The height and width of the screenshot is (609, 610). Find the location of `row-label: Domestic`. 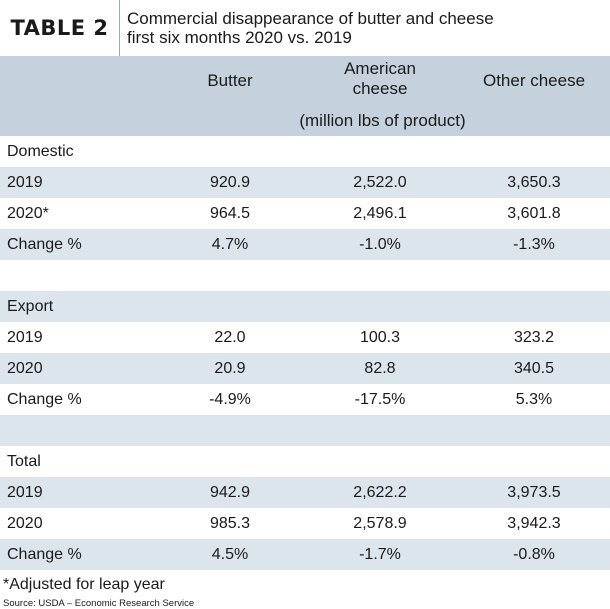

row-label: Domestic is located at coordinates (40, 151).